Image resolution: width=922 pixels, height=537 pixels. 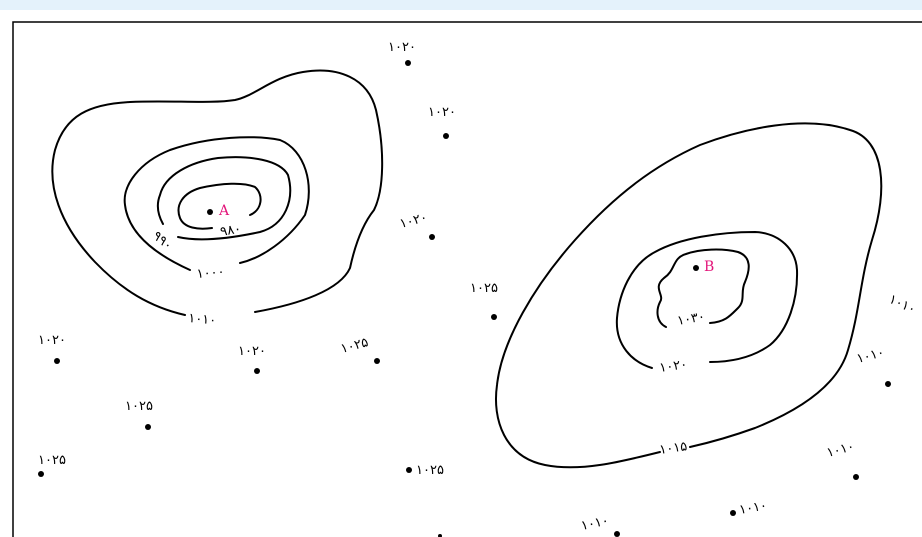 What do you see at coordinates (691, 319) in the screenshot?
I see `isobar-label-b-1030: ۱۰۳۰` at bounding box center [691, 319].